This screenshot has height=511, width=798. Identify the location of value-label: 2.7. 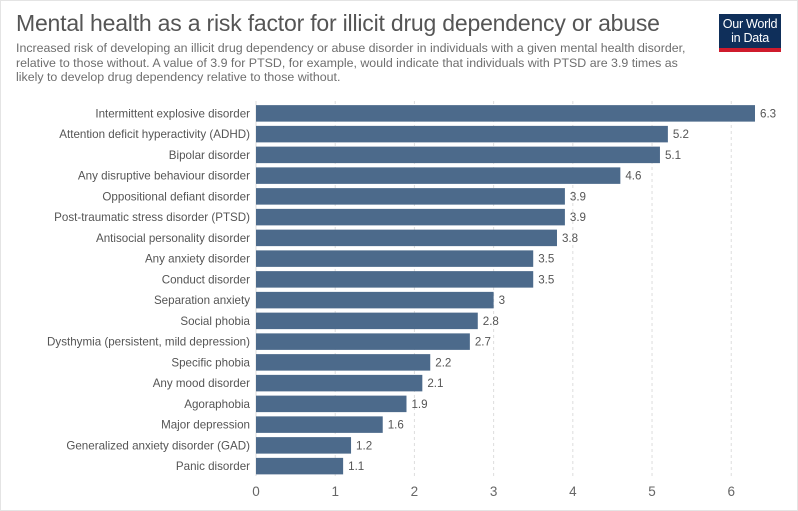
(483, 342).